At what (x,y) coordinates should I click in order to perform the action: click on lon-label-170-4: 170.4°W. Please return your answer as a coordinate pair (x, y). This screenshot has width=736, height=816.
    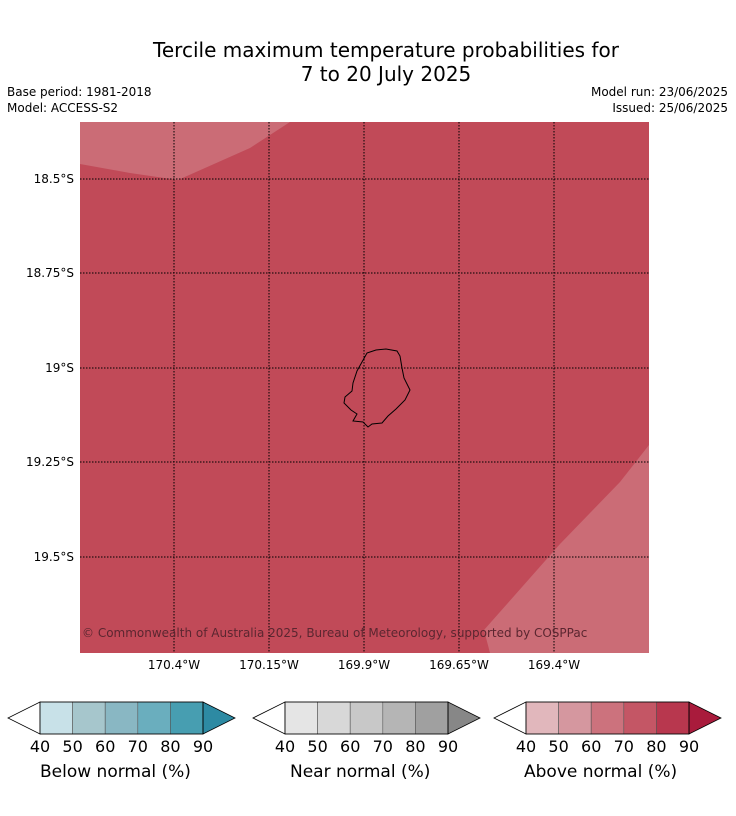
    Looking at the image, I should click on (174, 665).